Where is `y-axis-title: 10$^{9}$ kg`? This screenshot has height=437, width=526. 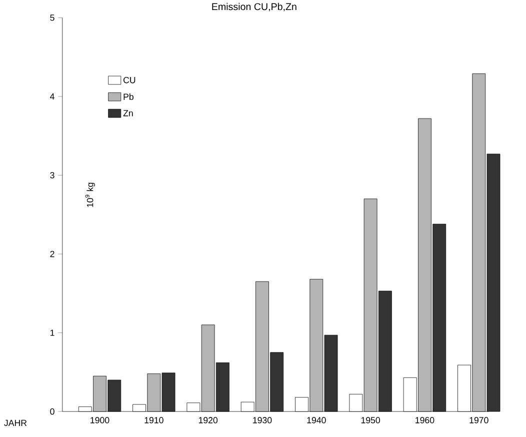
y-axis-title: 10$^{9}$ kg is located at coordinates (90, 194).